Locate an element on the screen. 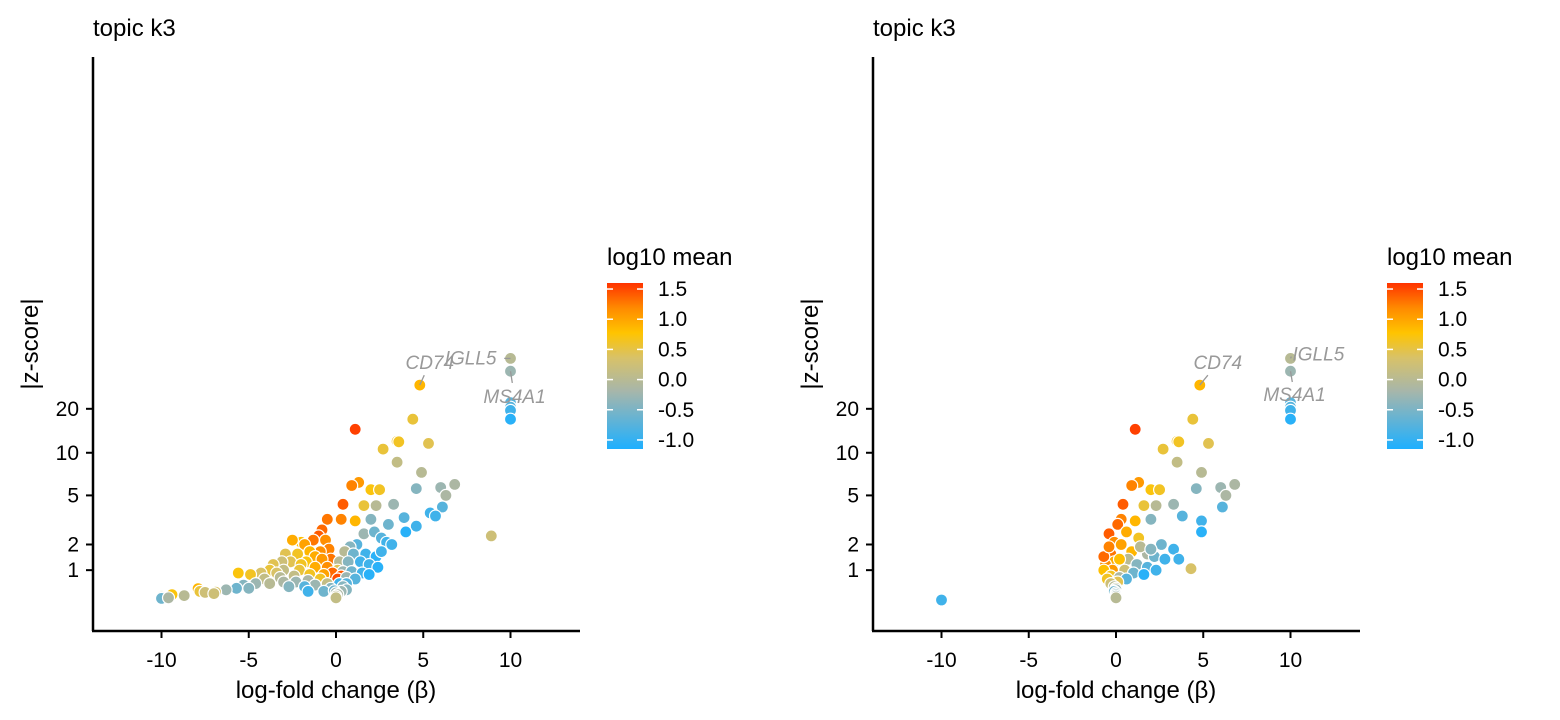 This screenshot has width=1560, height=720. colorbar-tick-label: 1.0 is located at coordinates (1452, 319).